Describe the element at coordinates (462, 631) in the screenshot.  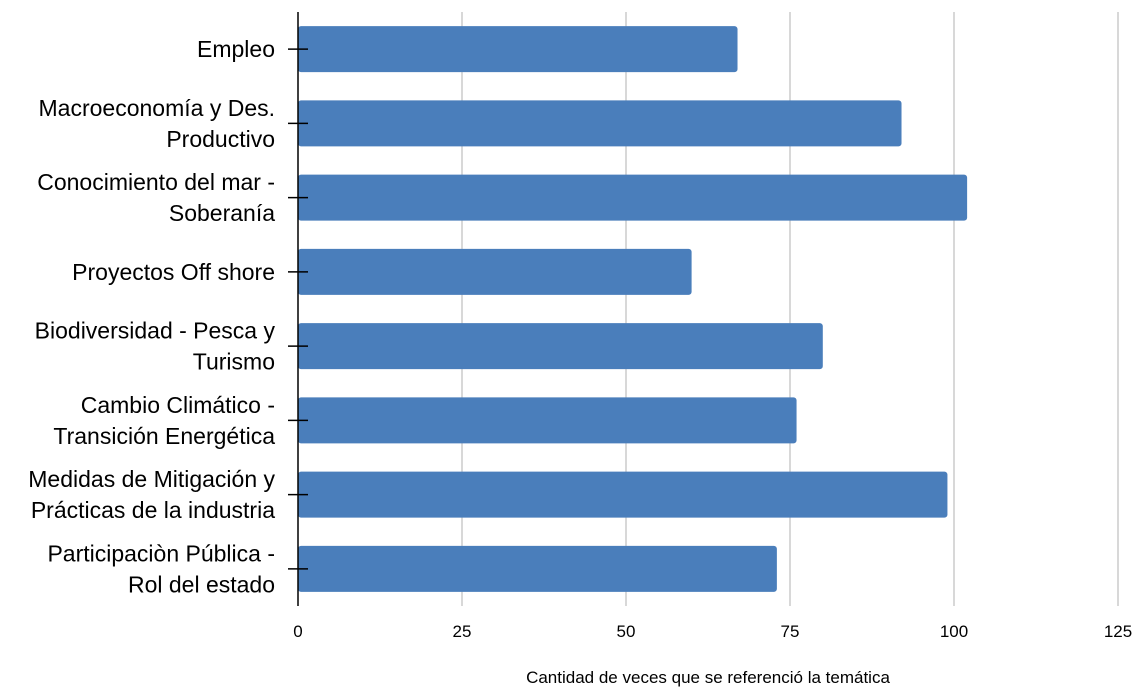
I see `x-tick-label: 25` at that location.